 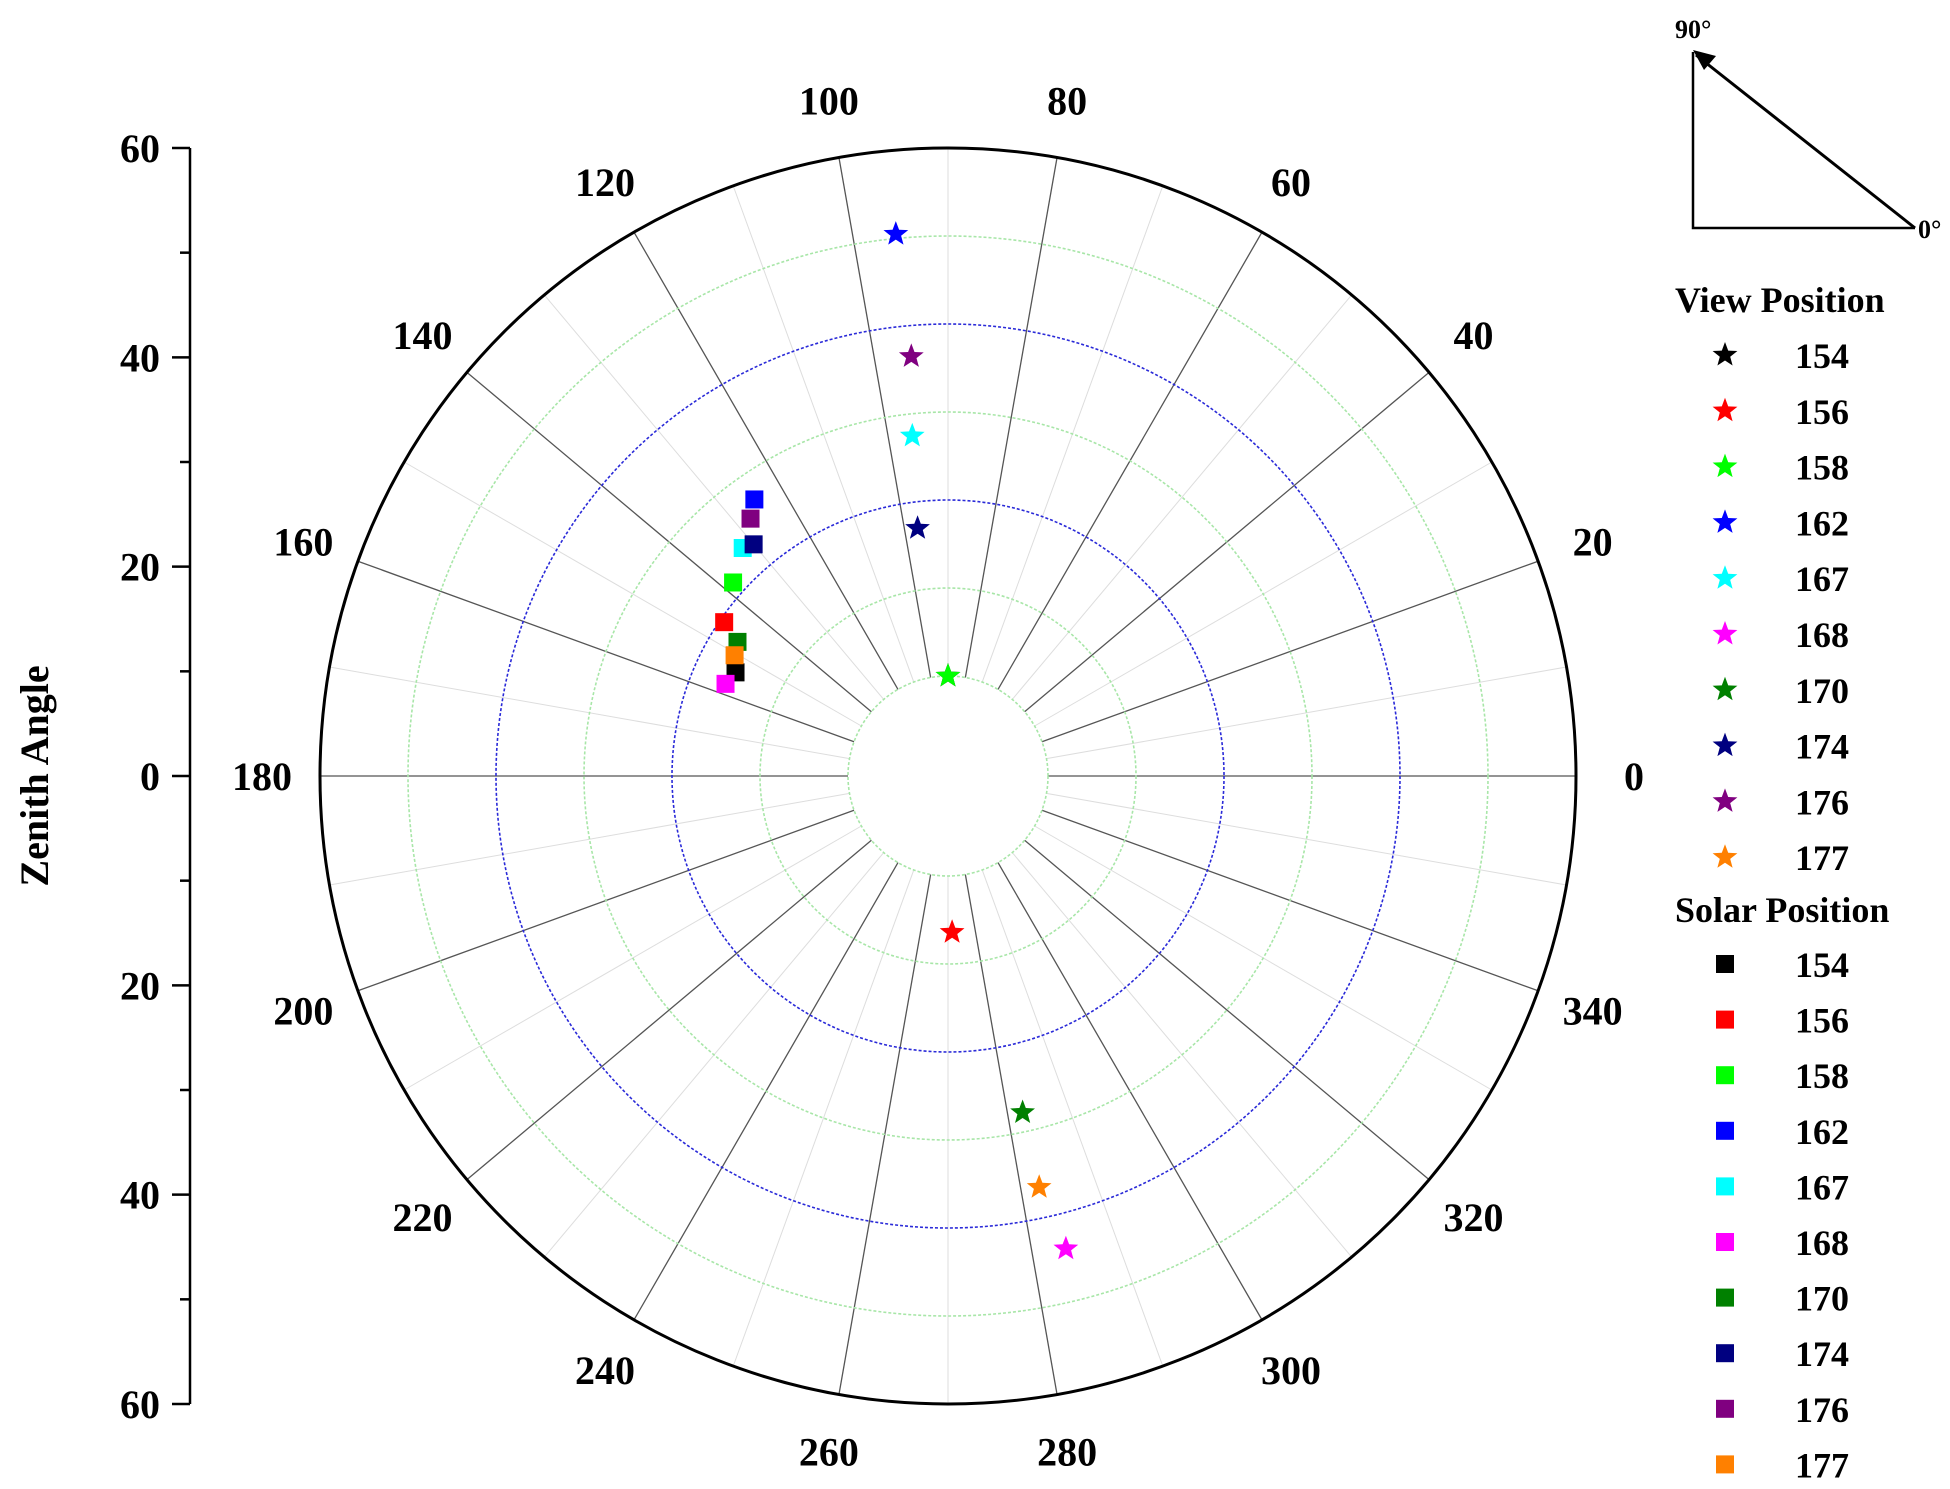 I want to click on legend-title-solar: Solar Position, so click(x=1782, y=910).